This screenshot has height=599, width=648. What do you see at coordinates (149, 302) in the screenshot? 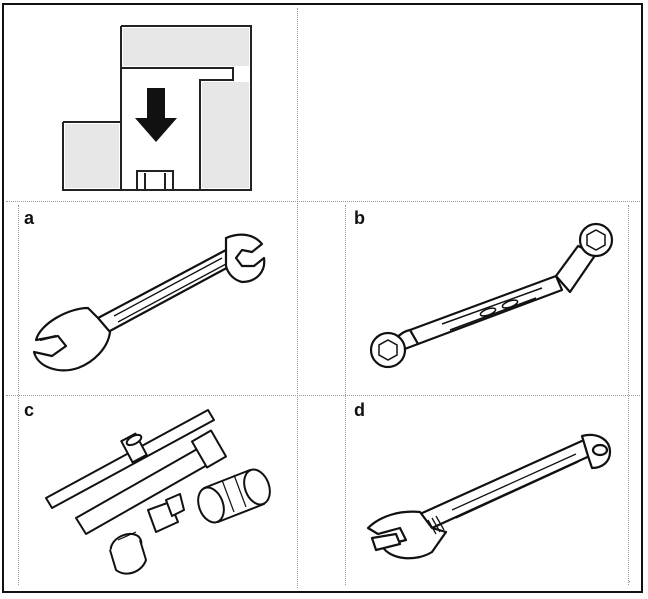
I see `open-end-wrench-icon` at bounding box center [149, 302].